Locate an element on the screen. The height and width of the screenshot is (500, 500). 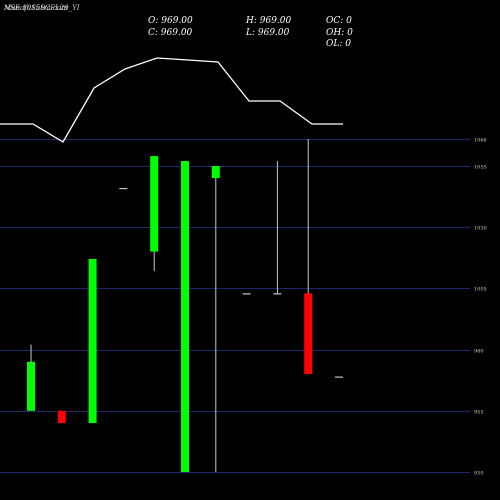
ohlc-oh: OH: 0 is located at coordinates (339, 33).